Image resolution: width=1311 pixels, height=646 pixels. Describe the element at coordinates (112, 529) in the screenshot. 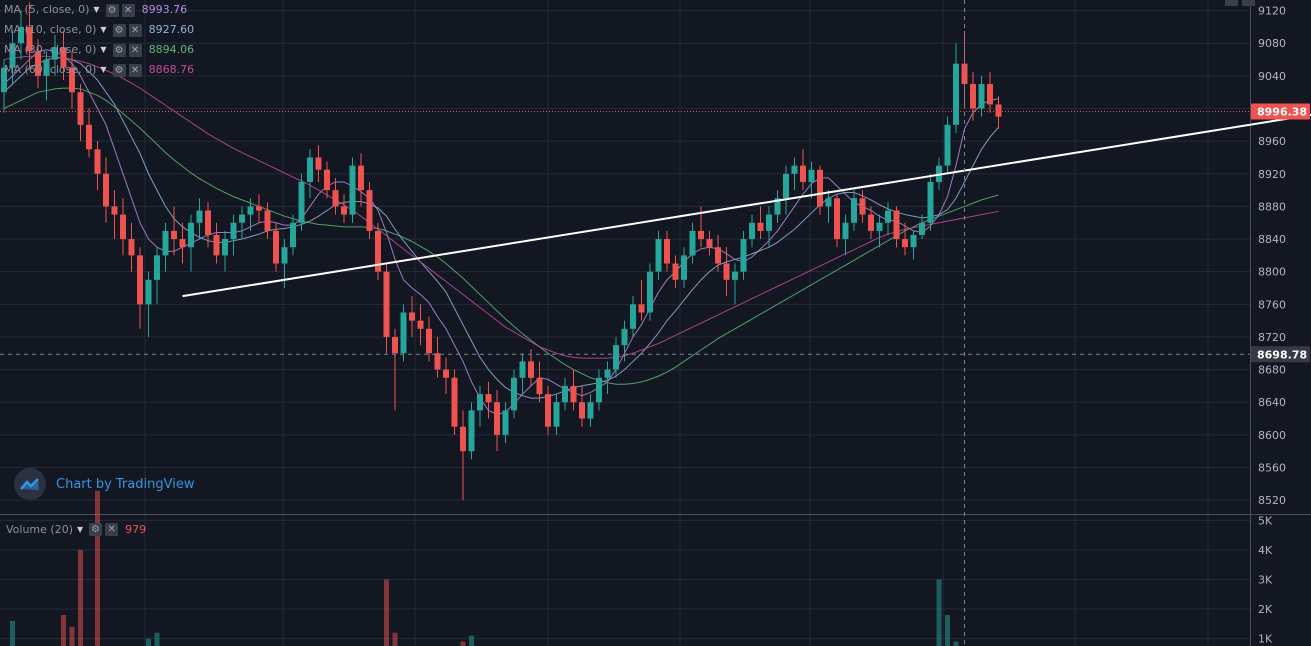

I see `volume-close-icon: ✕` at that location.